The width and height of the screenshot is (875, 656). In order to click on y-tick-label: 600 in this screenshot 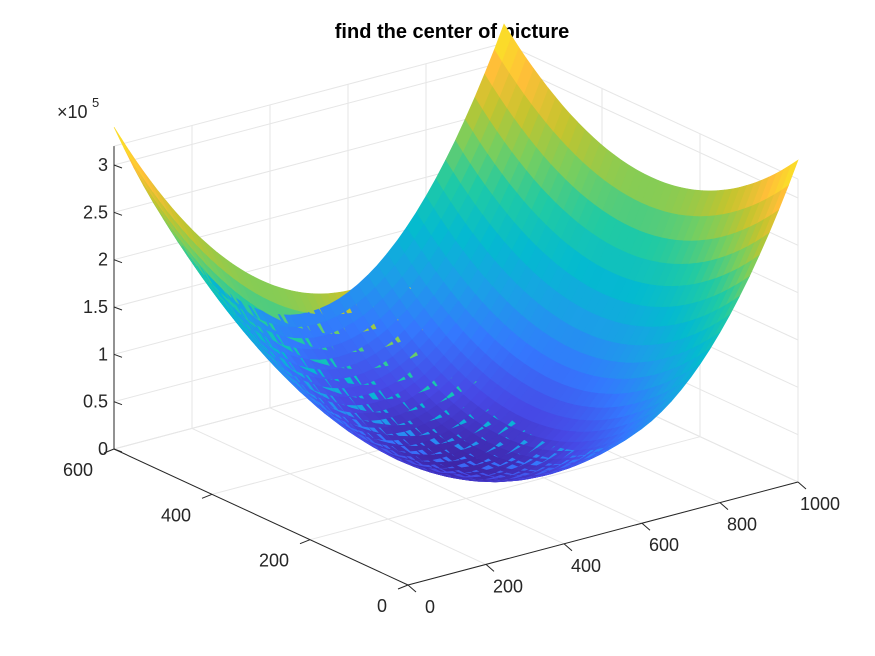, I will do `click(78, 470)`.